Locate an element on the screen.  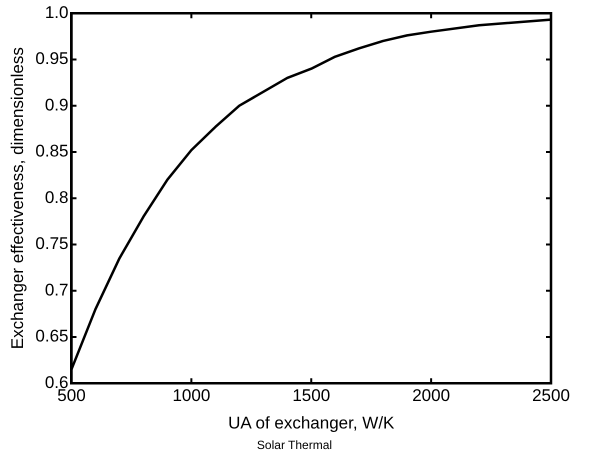
y-tick-label: 0.75 is located at coordinates (51, 244).